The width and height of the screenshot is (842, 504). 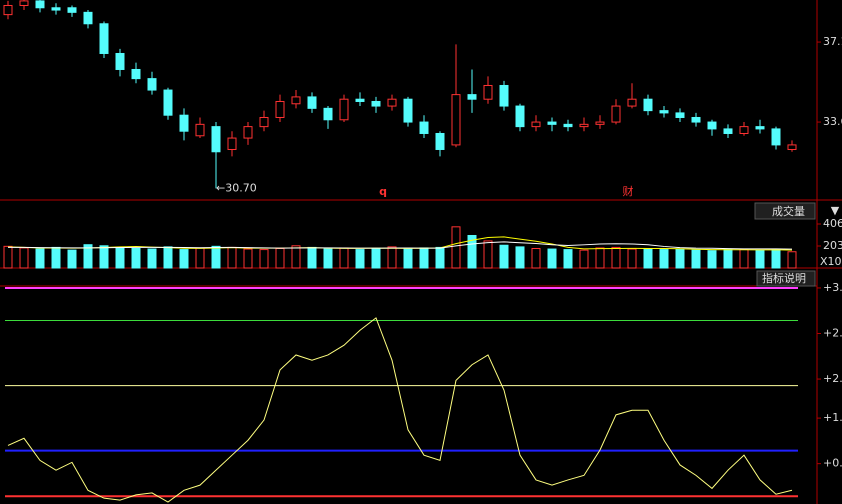 What do you see at coordinates (628, 191) in the screenshot?
I see `marker: 财` at bounding box center [628, 191].